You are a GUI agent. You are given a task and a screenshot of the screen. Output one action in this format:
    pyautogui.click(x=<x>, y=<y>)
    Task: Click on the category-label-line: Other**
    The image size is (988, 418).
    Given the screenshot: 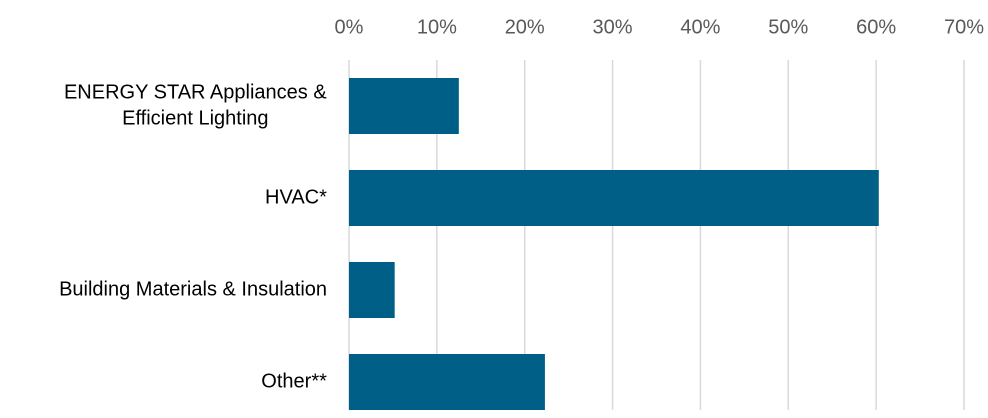 What is the action you would take?
    pyautogui.click(x=294, y=381)
    